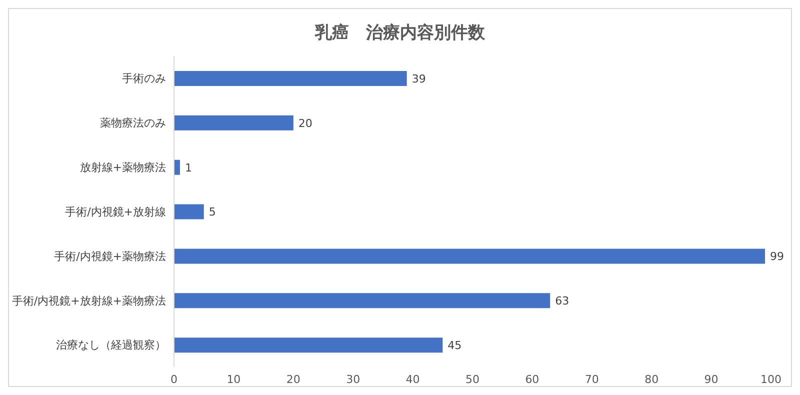  Describe the element at coordinates (353, 379) in the screenshot. I see `x-tick-label: 30` at that location.